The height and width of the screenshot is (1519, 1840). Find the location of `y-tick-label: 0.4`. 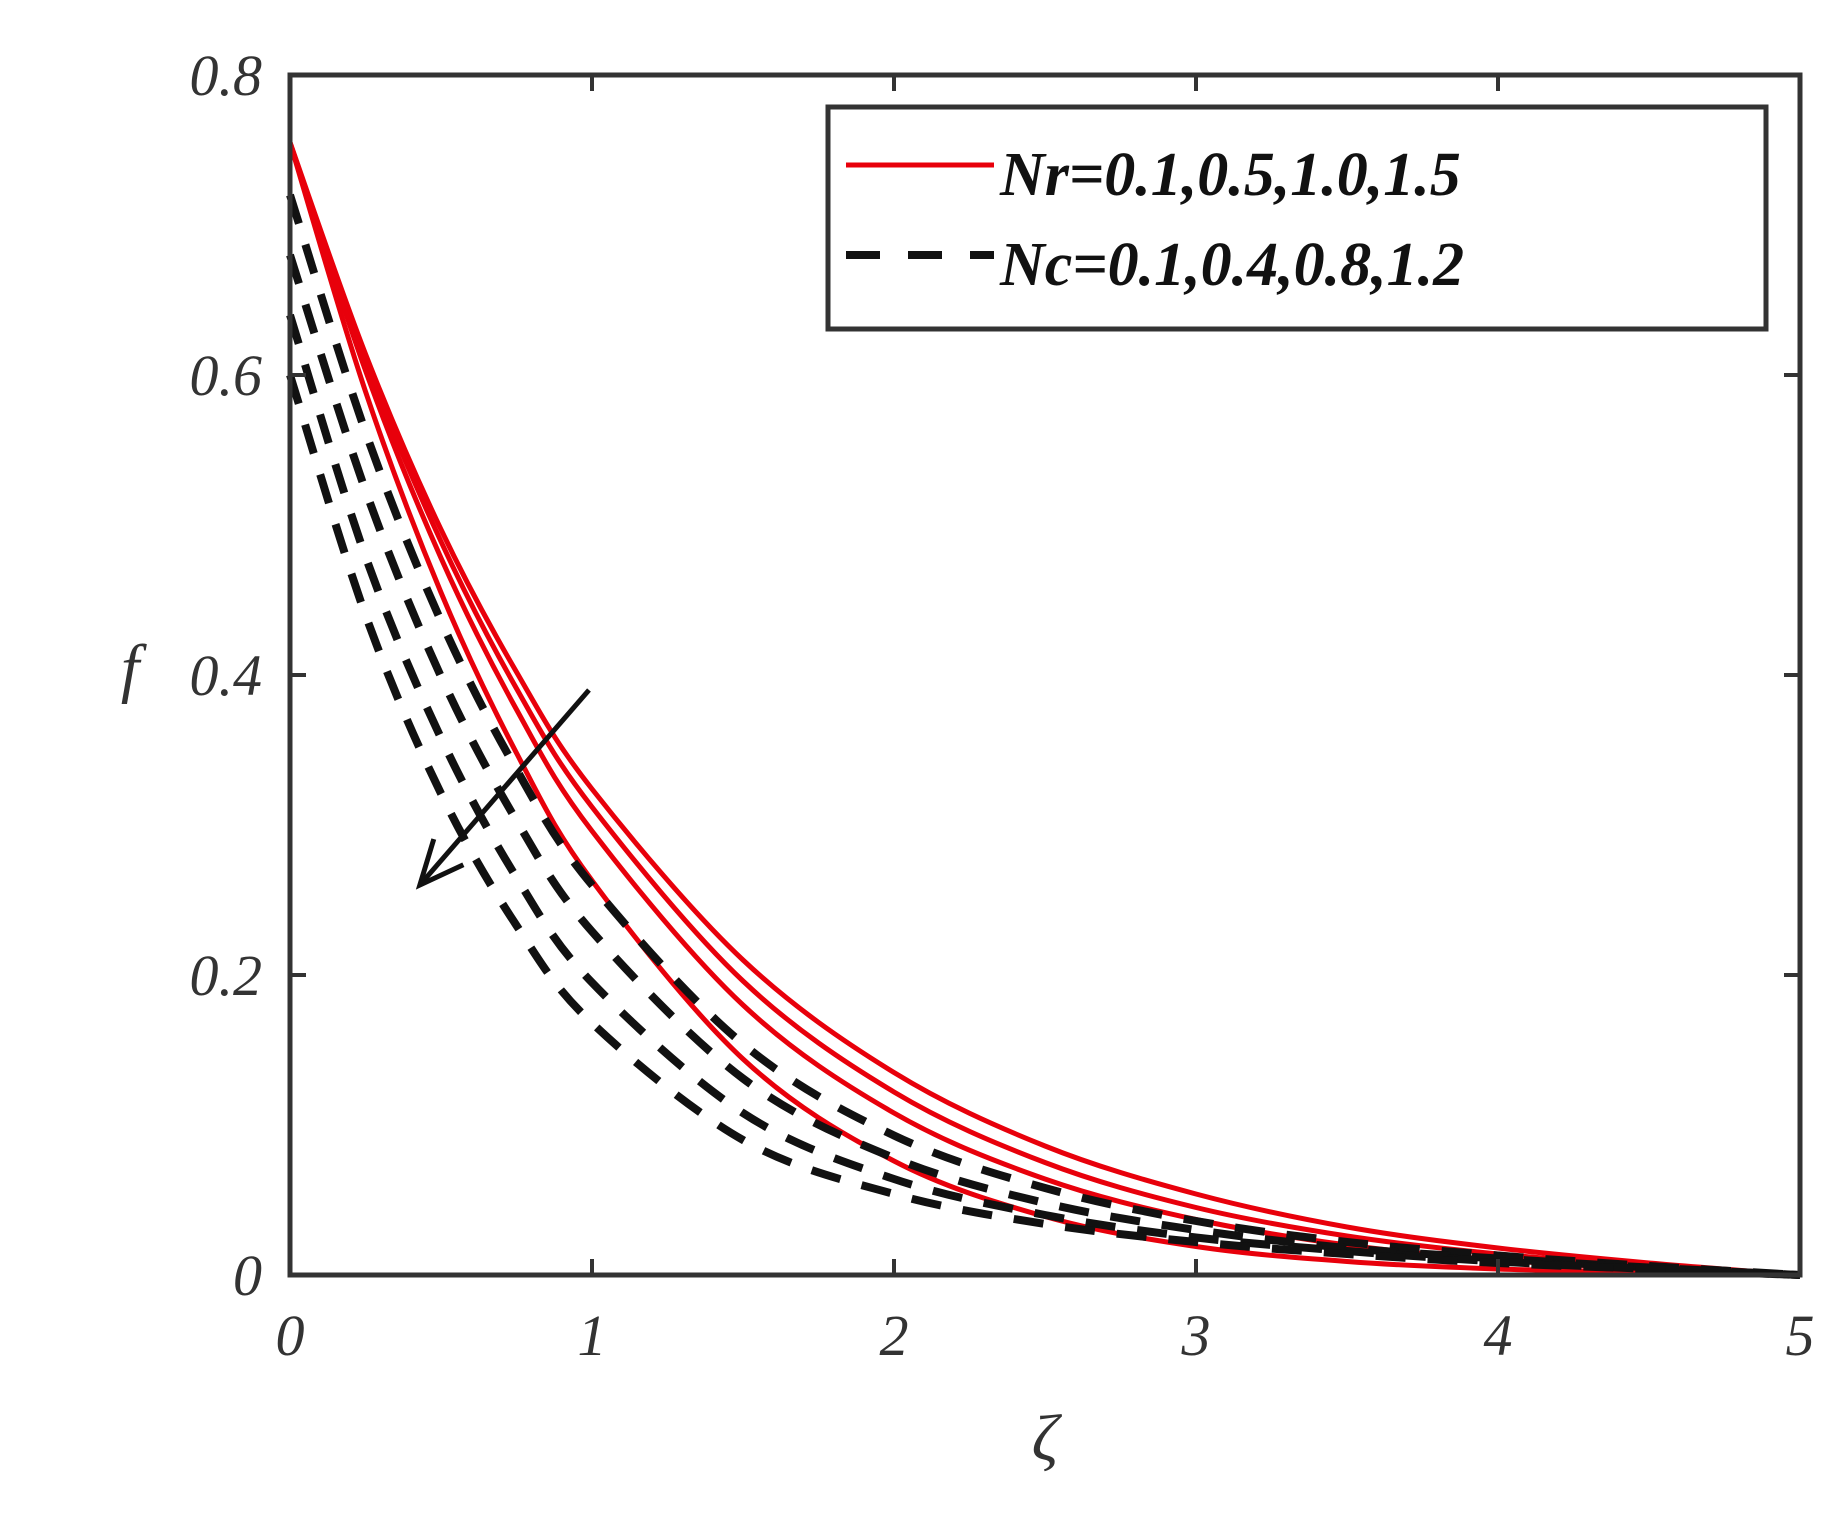

y-tick-label: 0.4 is located at coordinates (226, 675).